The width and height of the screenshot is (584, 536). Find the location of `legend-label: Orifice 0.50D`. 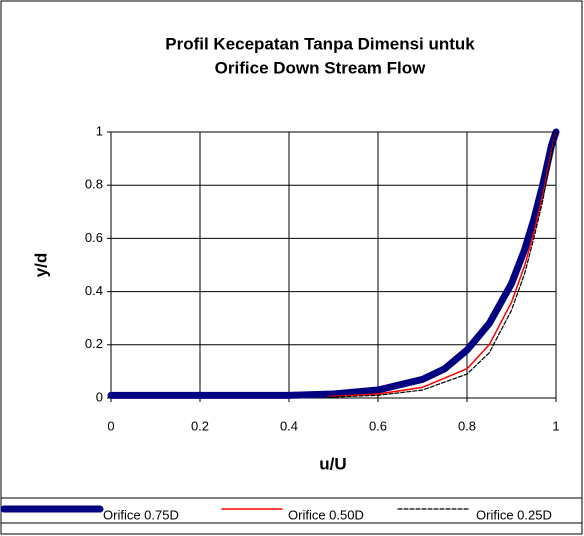

legend-label: Orifice 0.50D is located at coordinates (326, 514).